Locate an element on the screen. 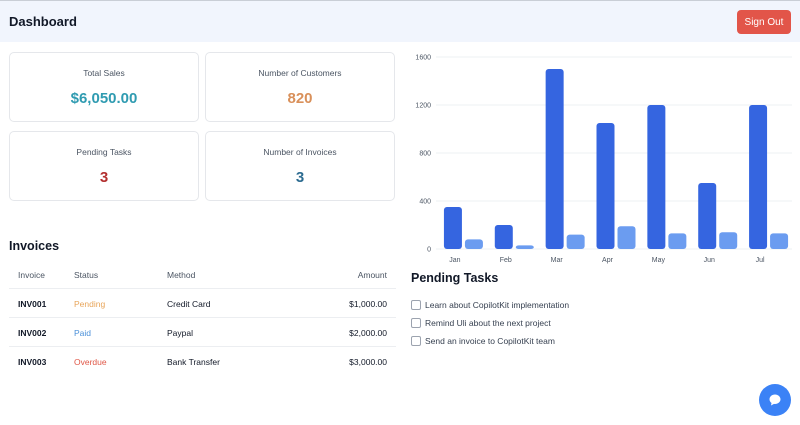 This screenshot has height=425, width=800. table-row: INV002 Paid Paypal $2,000.00 is located at coordinates (202, 332).